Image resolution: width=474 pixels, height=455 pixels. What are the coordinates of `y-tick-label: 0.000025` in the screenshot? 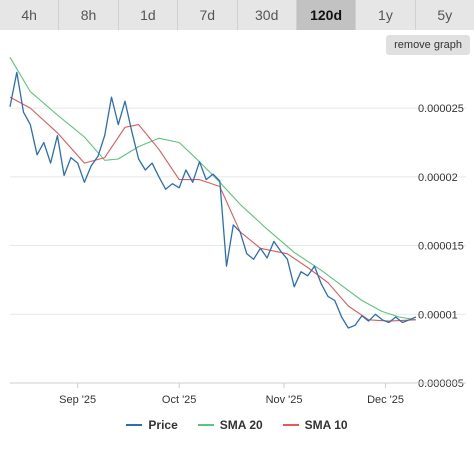 It's located at (441, 109).